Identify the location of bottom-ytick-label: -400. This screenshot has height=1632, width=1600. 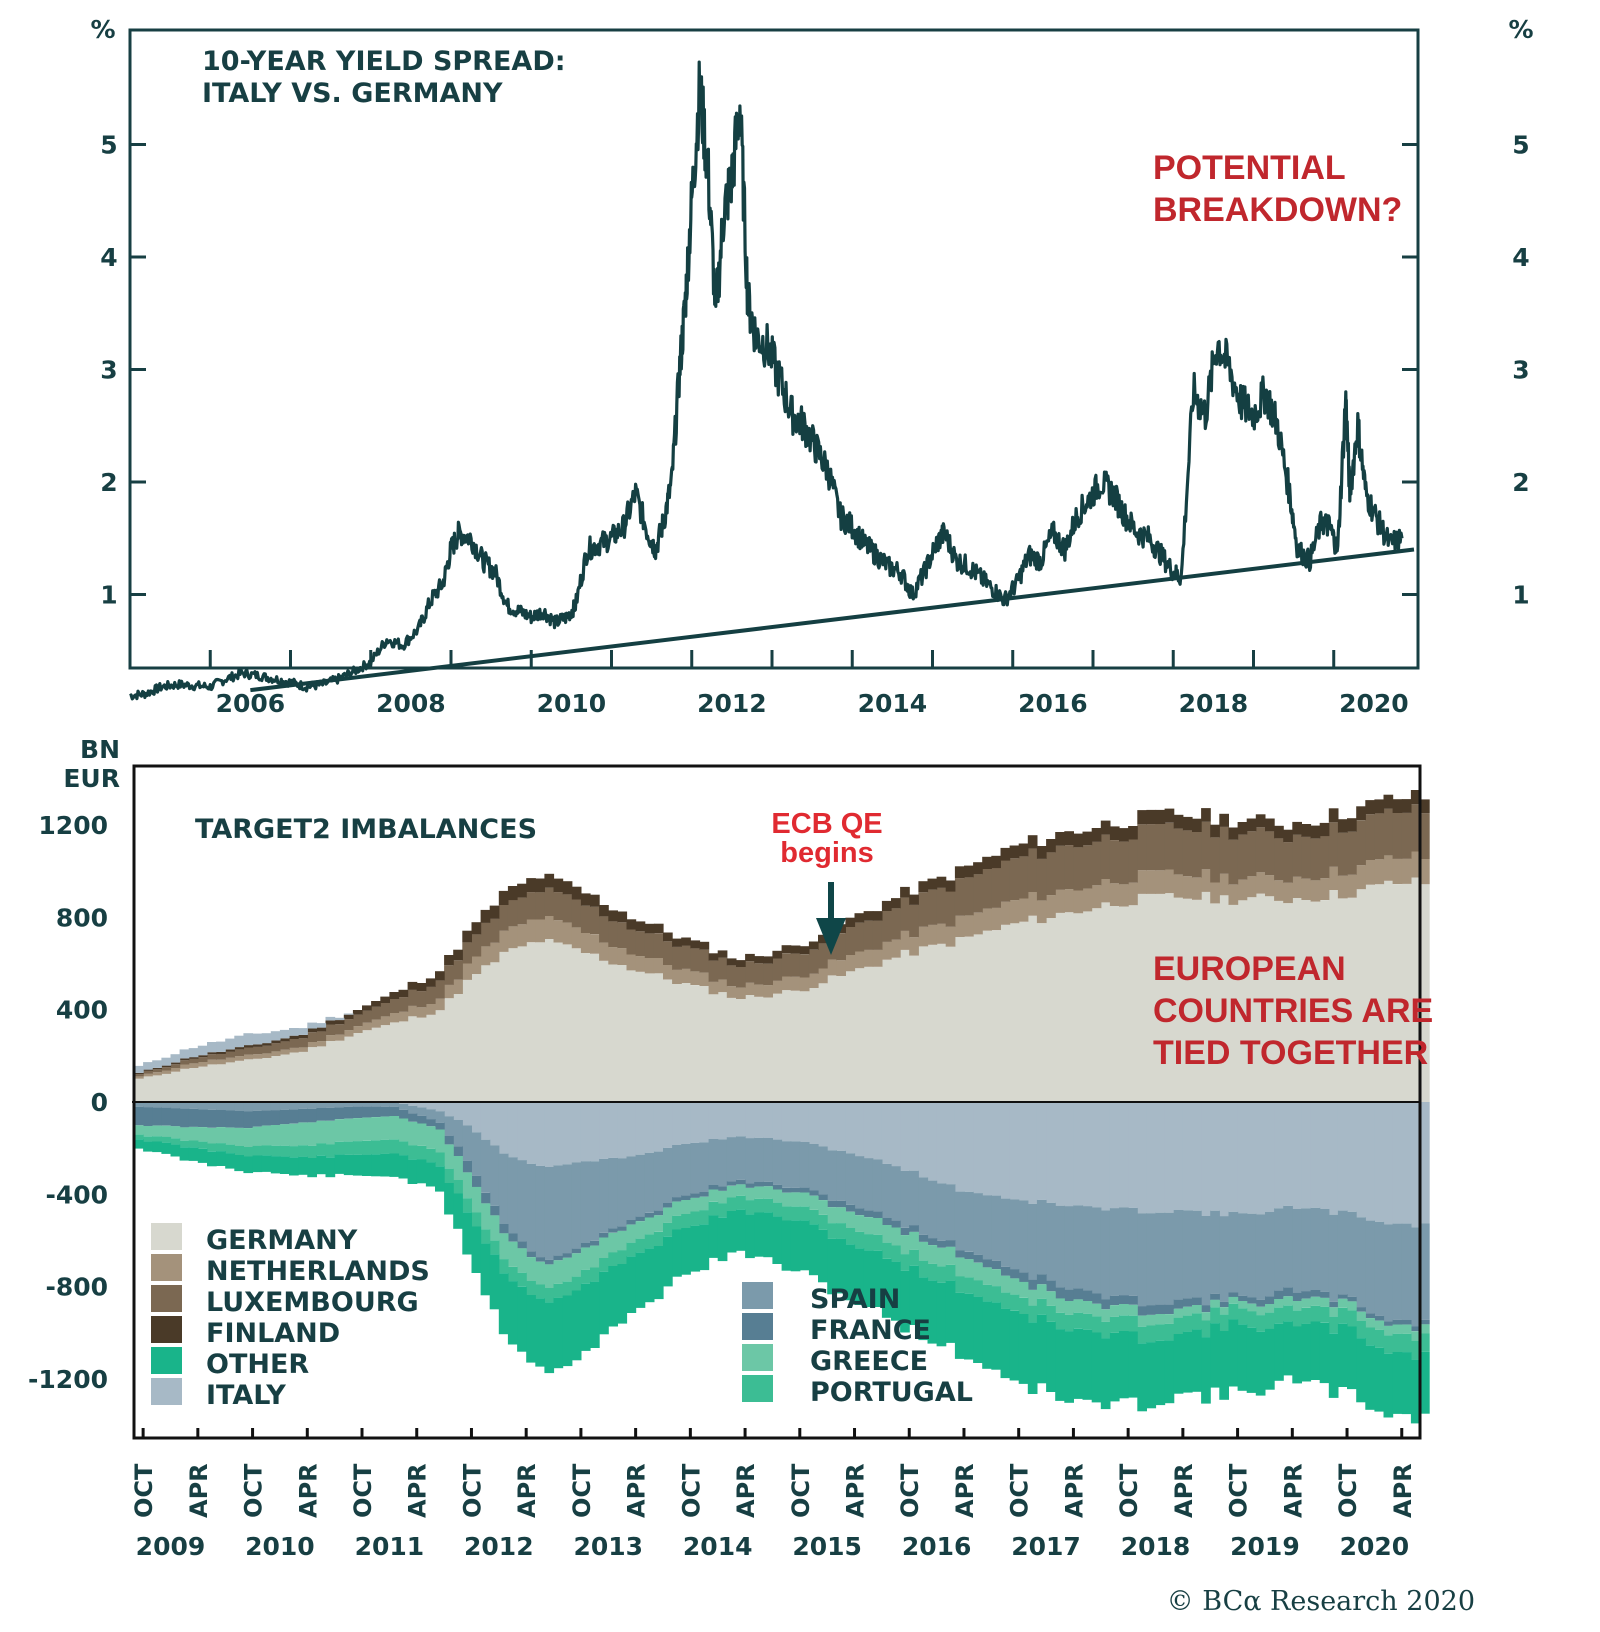
(76, 1194).